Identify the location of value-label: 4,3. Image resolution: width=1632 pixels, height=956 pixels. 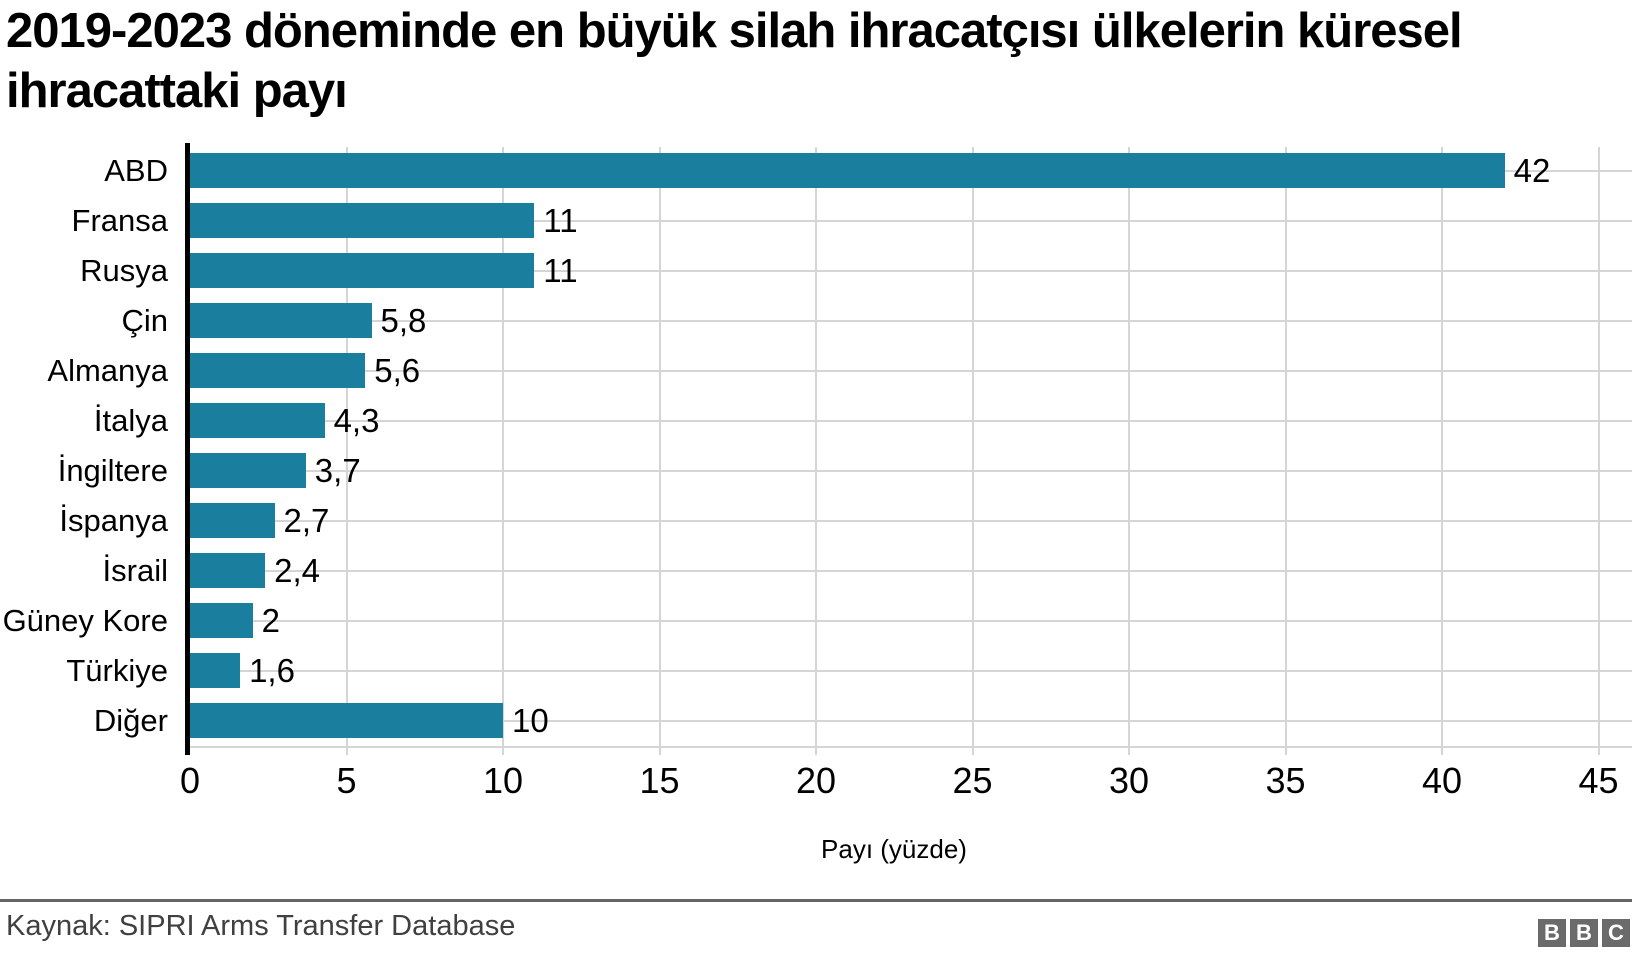
(356, 420).